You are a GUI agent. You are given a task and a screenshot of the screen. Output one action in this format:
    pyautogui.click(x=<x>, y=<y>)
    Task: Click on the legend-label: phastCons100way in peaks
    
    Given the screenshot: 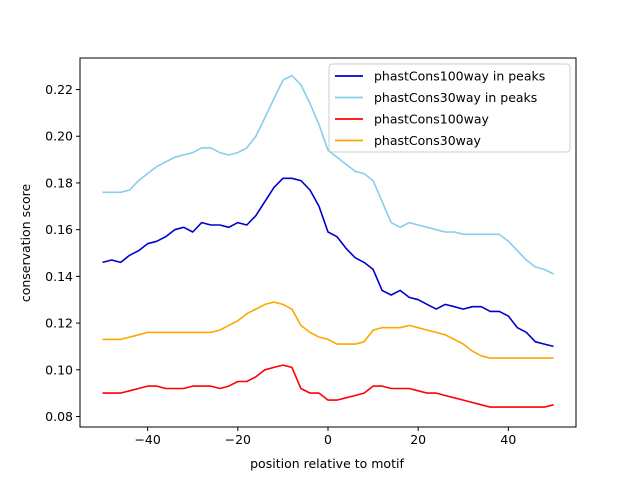 What is the action you would take?
    pyautogui.click(x=459, y=76)
    